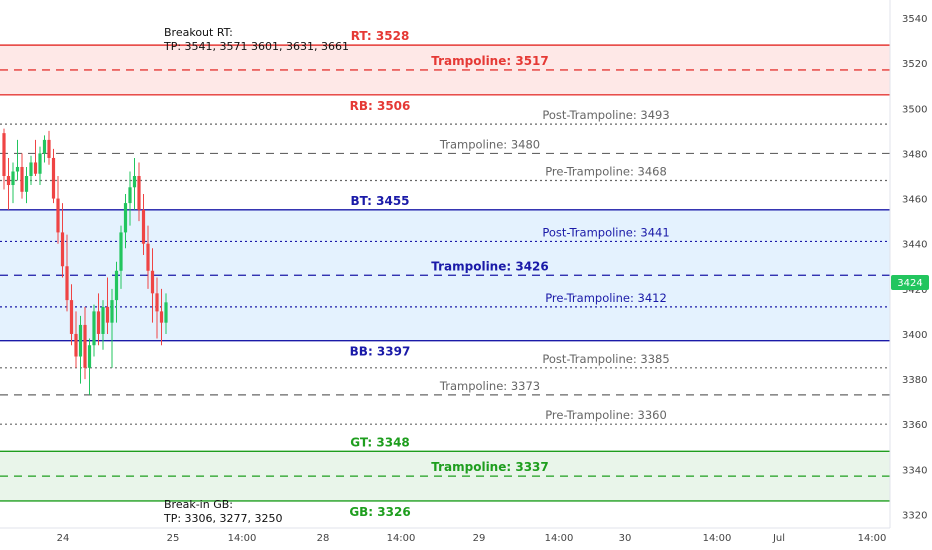  What do you see at coordinates (379, 512) in the screenshot?
I see `zone-green-bottom-label: GB: 3326` at bounding box center [379, 512].